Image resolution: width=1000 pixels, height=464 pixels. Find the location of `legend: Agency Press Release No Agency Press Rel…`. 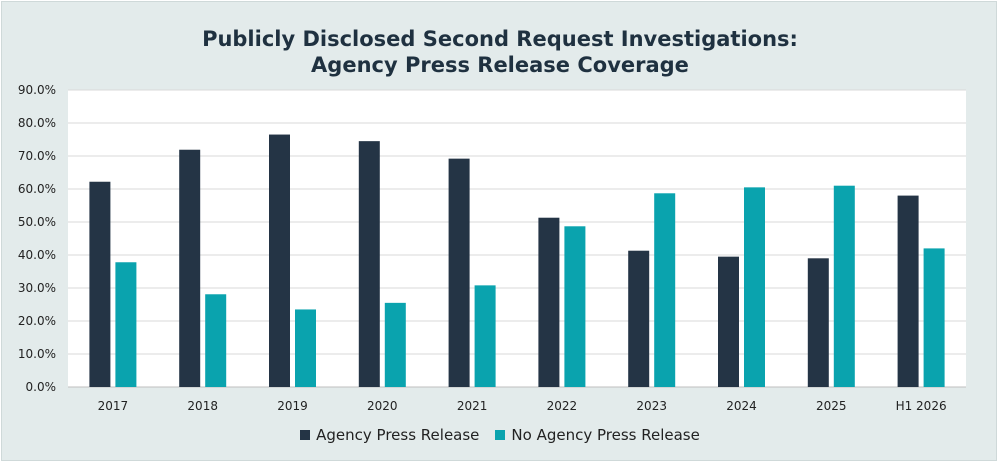

legend: Agency Press Release No Agency Press Rel… is located at coordinates (500, 435).